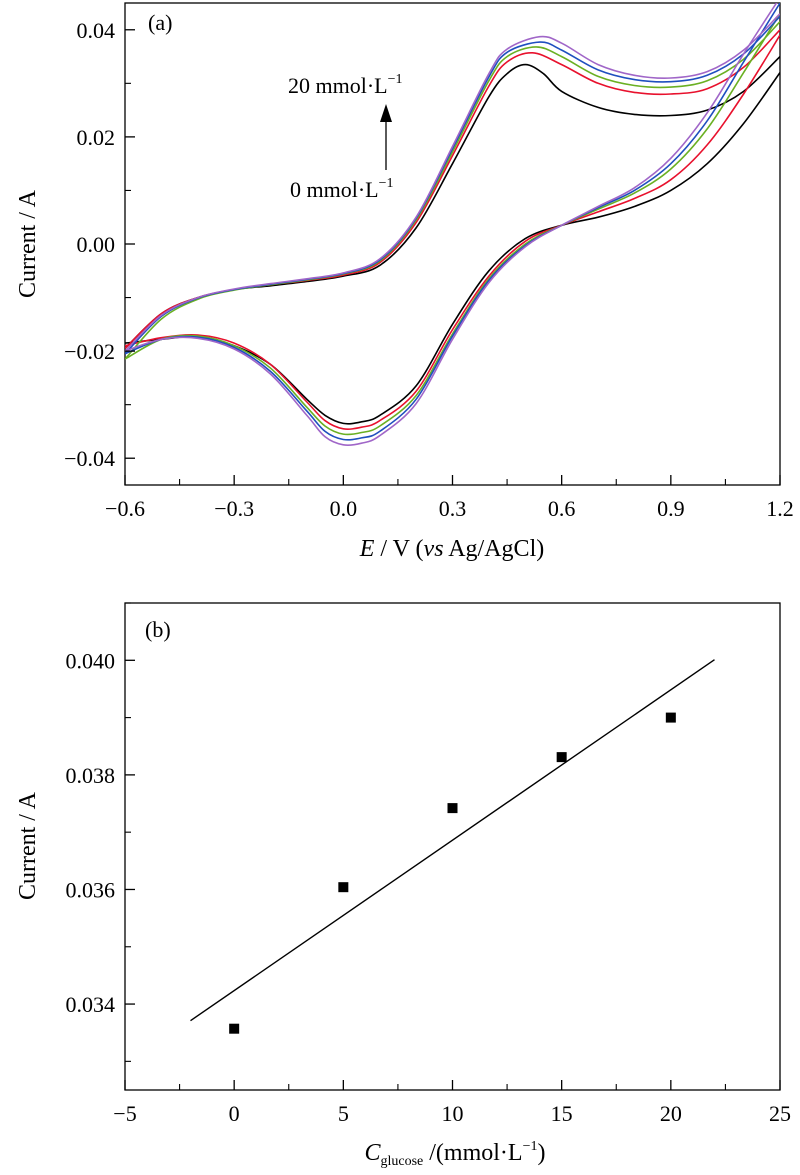 The height and width of the screenshot is (1175, 800). I want to click on panel-a-y-tick-label: 0.02, so click(96, 137).